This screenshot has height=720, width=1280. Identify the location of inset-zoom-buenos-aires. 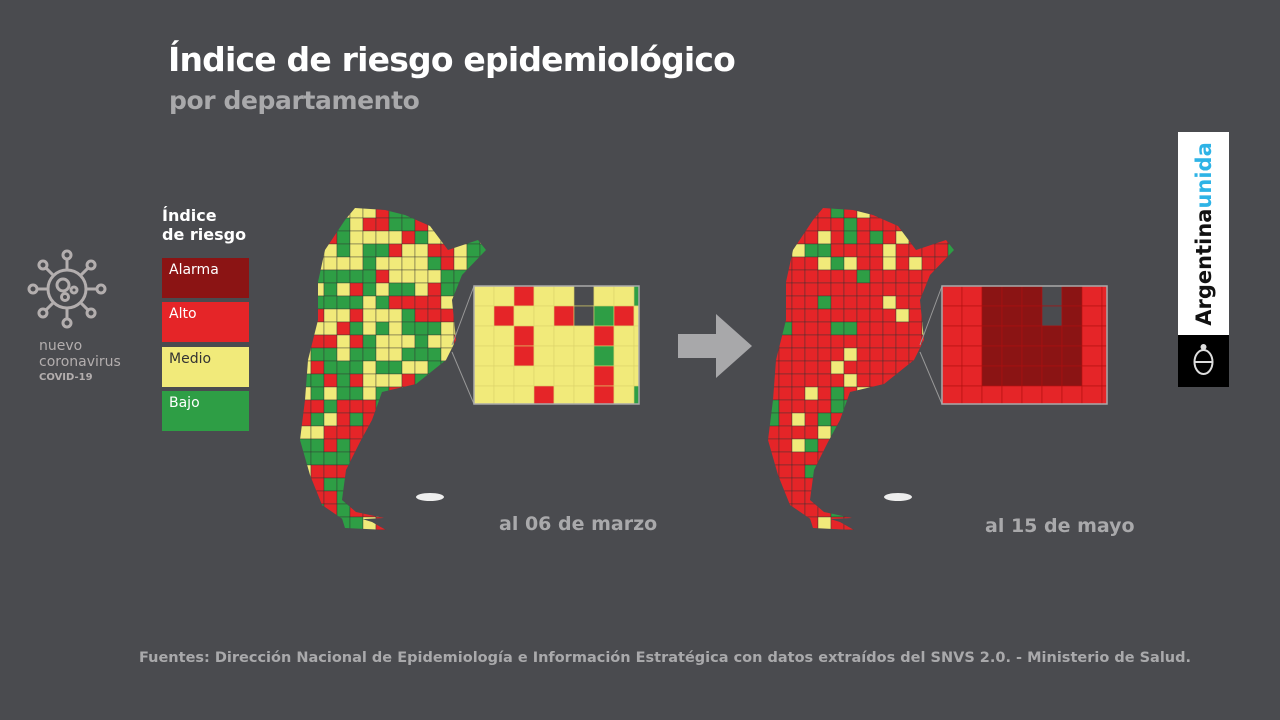
(556, 345).